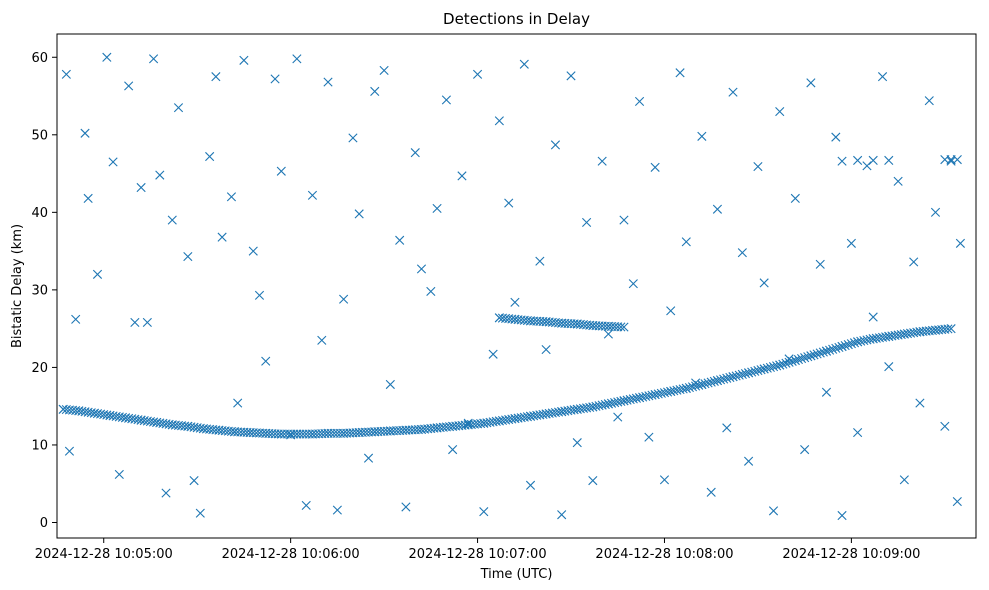  What do you see at coordinates (291, 554) in the screenshot?
I see `x-tick-label: 2024-12-28 10:06:00` at bounding box center [291, 554].